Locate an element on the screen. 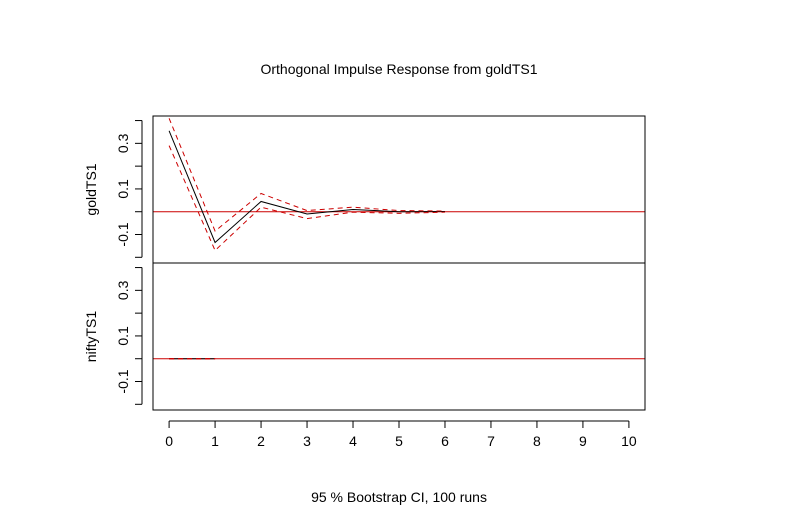 The width and height of the screenshot is (800, 532). x-tick-label: 7 is located at coordinates (491, 441).